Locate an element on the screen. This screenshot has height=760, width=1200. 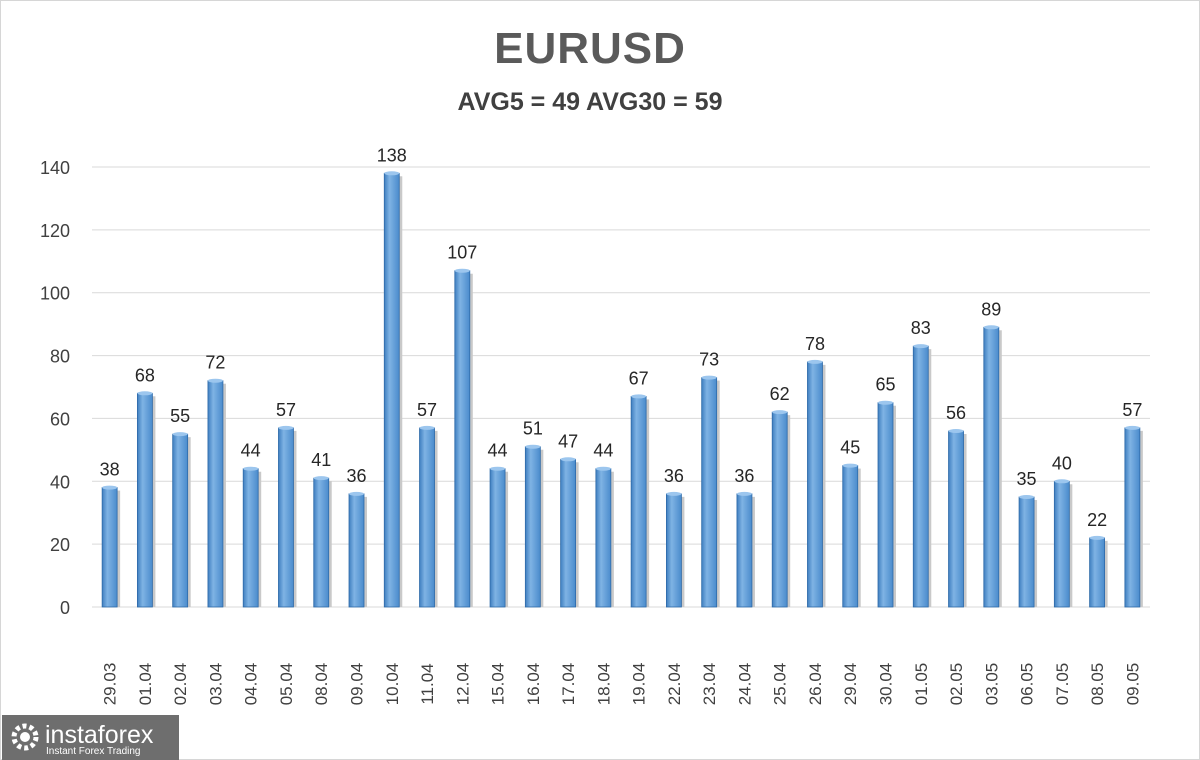
data-label: 68 is located at coordinates (145, 375).